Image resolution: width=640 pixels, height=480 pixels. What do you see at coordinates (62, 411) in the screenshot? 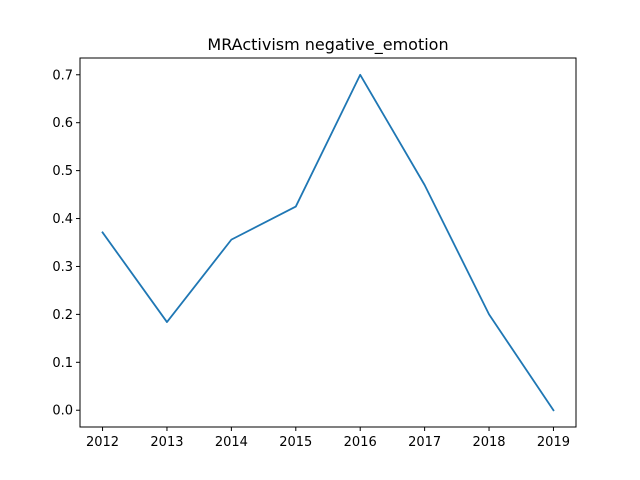
I see `y-tick-label: 0.0` at bounding box center [62, 411].